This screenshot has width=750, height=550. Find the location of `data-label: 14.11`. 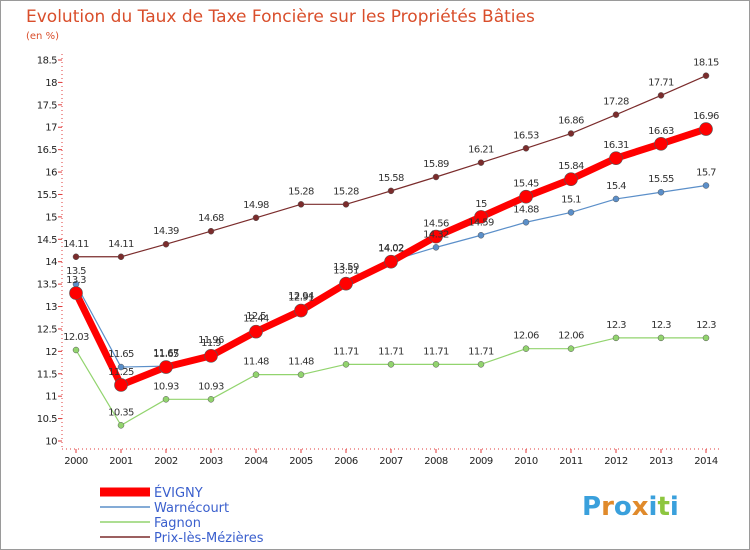

data-label: 14.11 is located at coordinates (121, 244).